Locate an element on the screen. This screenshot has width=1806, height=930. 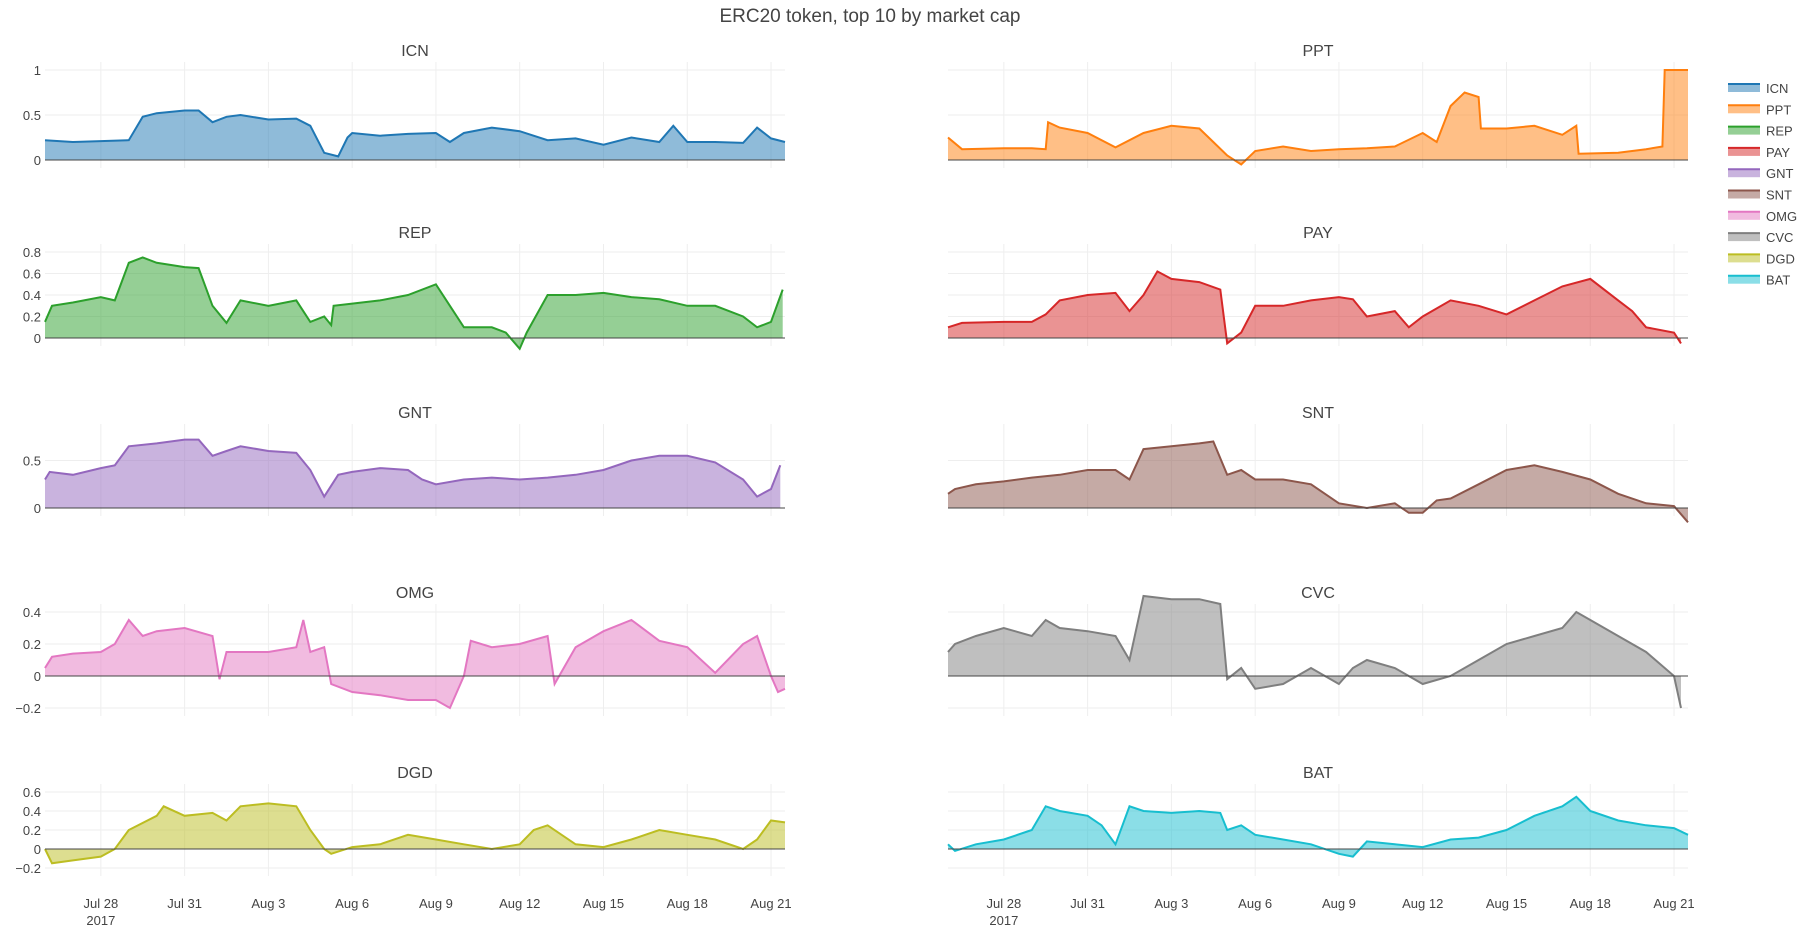
chart-title: ERC20 token, top 10 by market cap is located at coordinates (870, 16).